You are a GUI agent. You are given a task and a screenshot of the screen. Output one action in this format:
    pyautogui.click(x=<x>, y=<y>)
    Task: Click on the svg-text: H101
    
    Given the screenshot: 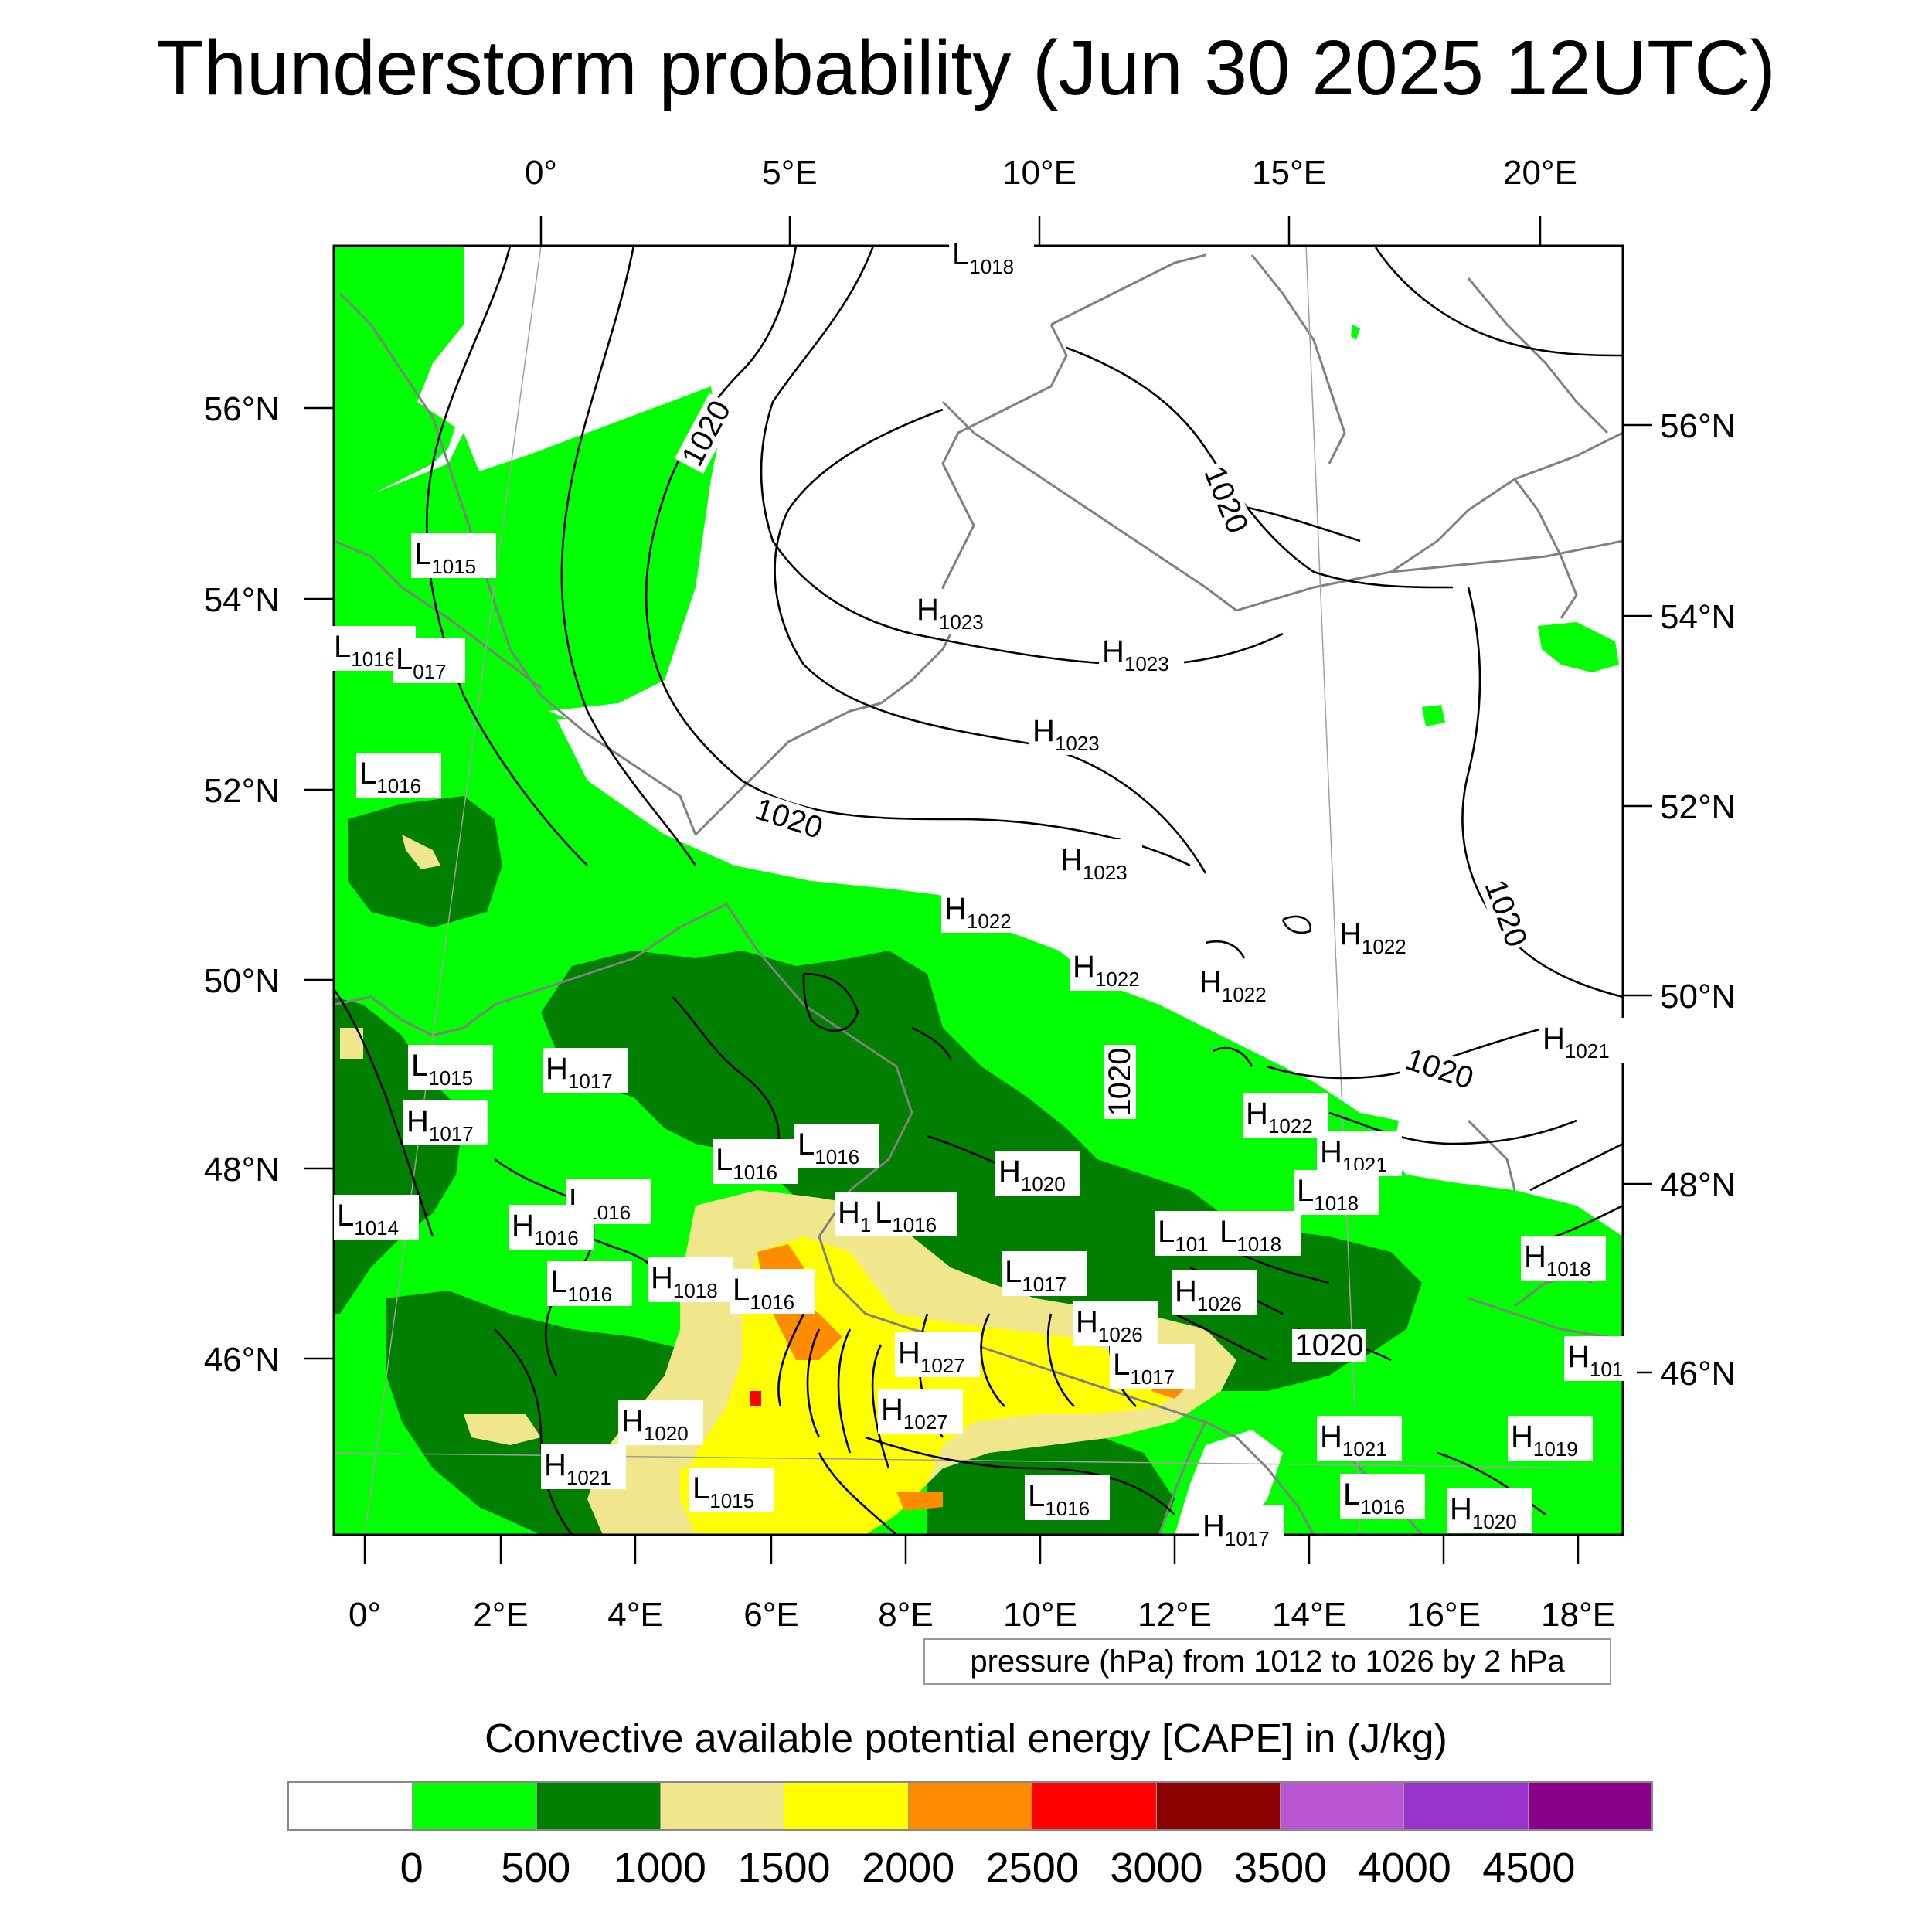 What is the action you would take?
    pyautogui.click(x=1595, y=1361)
    